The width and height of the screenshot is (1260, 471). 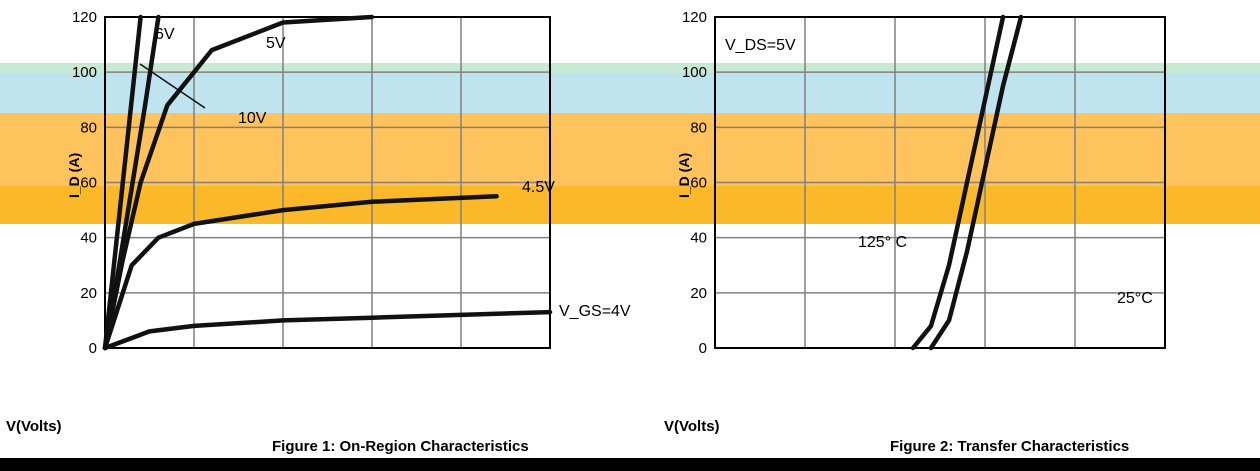 I want to click on chart2-ytick-label: 60, so click(x=698, y=183).